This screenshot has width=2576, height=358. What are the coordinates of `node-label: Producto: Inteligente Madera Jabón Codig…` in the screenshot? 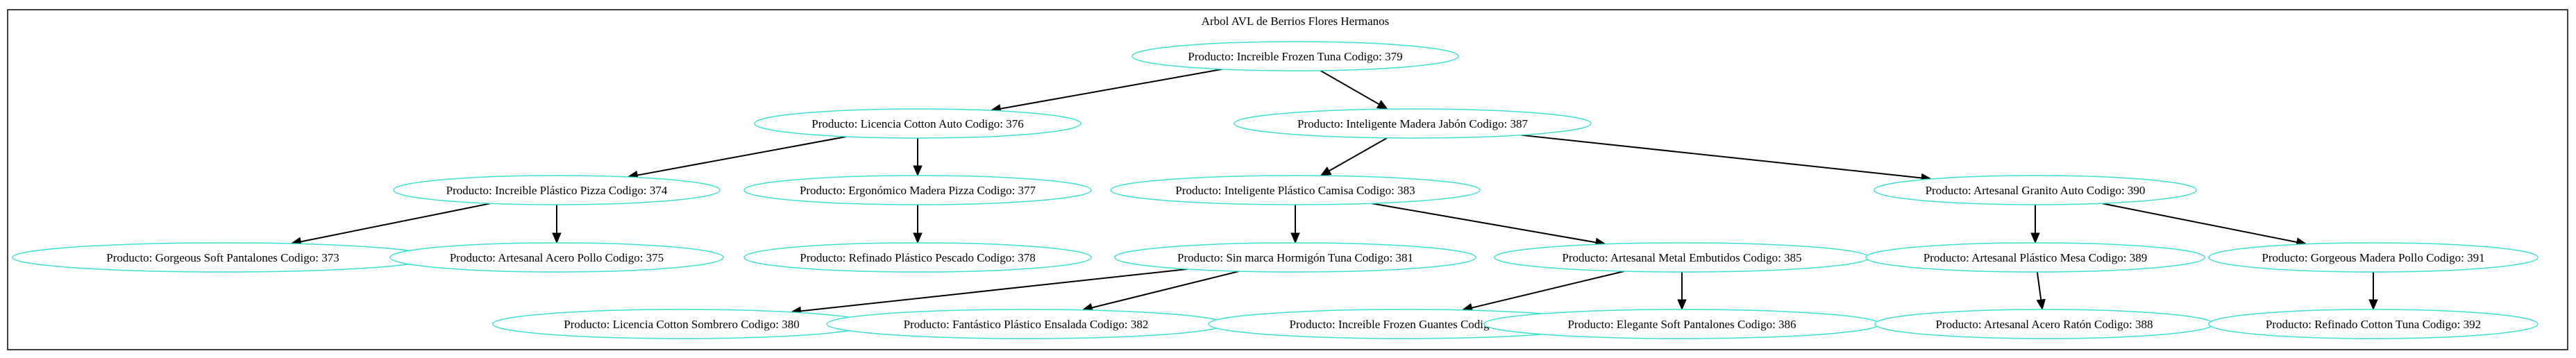 It's located at (1412, 123).